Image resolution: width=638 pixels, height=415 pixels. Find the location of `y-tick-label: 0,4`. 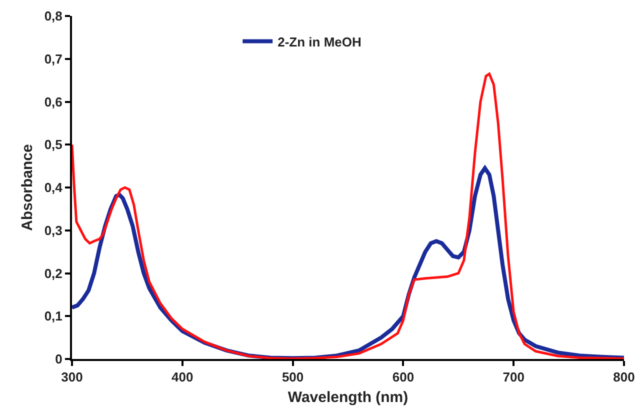

y-tick-label: 0,4 is located at coordinates (54, 188).